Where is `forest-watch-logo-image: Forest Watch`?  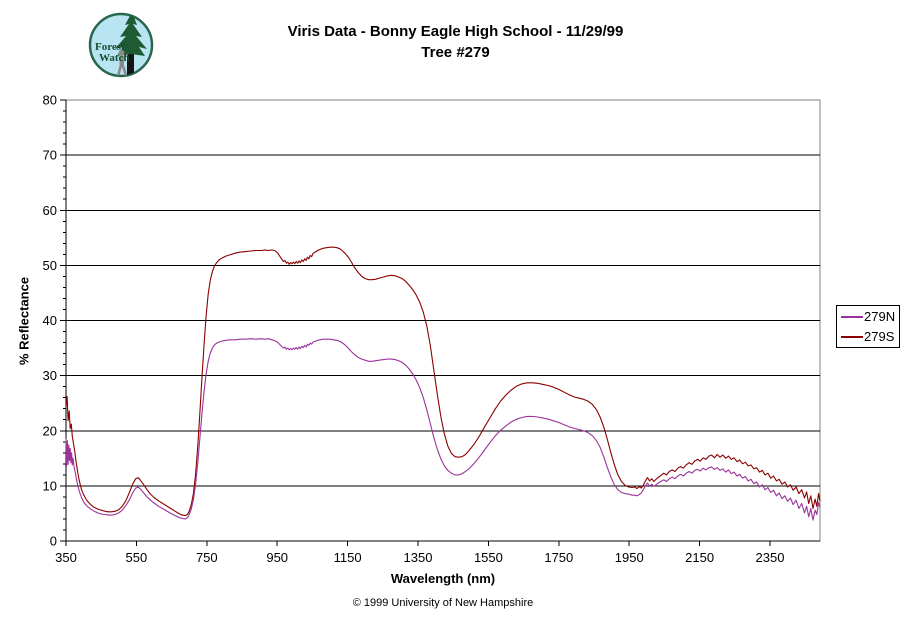
forest-watch-logo-image: Forest Watch is located at coordinates (121, 45).